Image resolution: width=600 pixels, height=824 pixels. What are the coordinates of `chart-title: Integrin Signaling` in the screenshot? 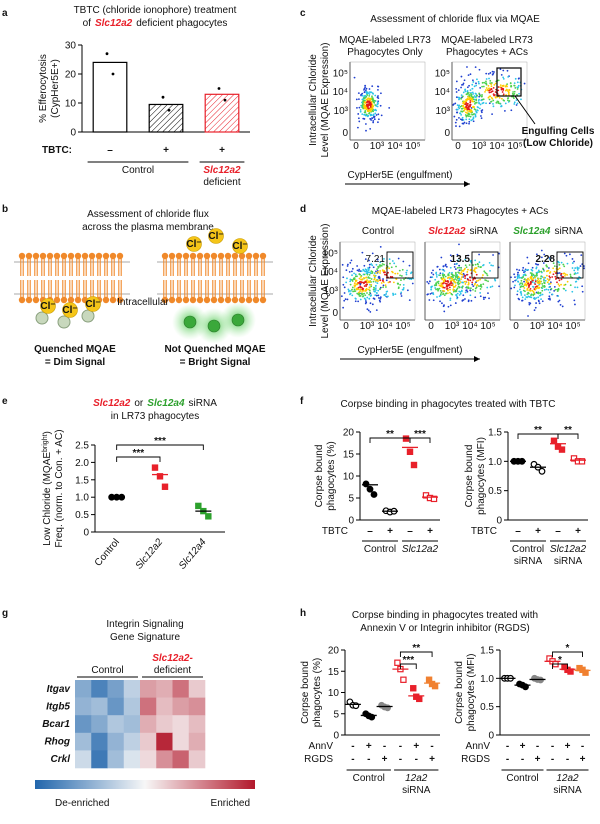 It's located at (144, 624).